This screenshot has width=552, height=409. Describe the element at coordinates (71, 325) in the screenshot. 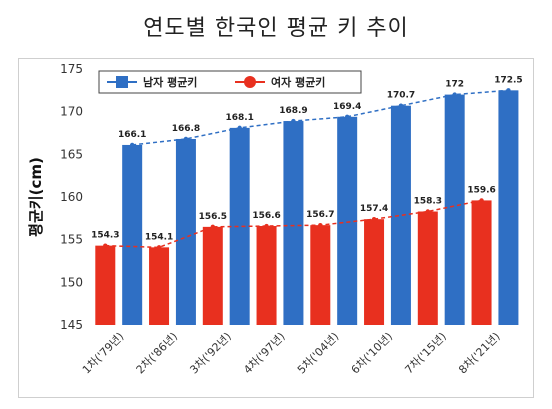

I see `y-tick-label: 145` at that location.